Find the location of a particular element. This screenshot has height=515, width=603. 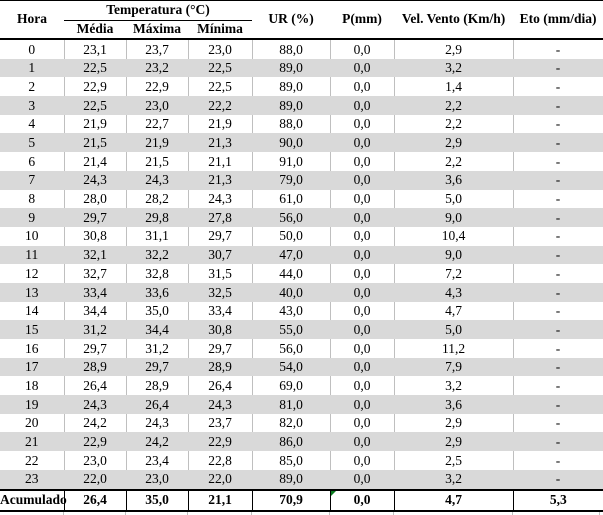

table-row: 21 22,9 24,2 22,9 86,0 0,0 2,9- is located at coordinates (301, 442).